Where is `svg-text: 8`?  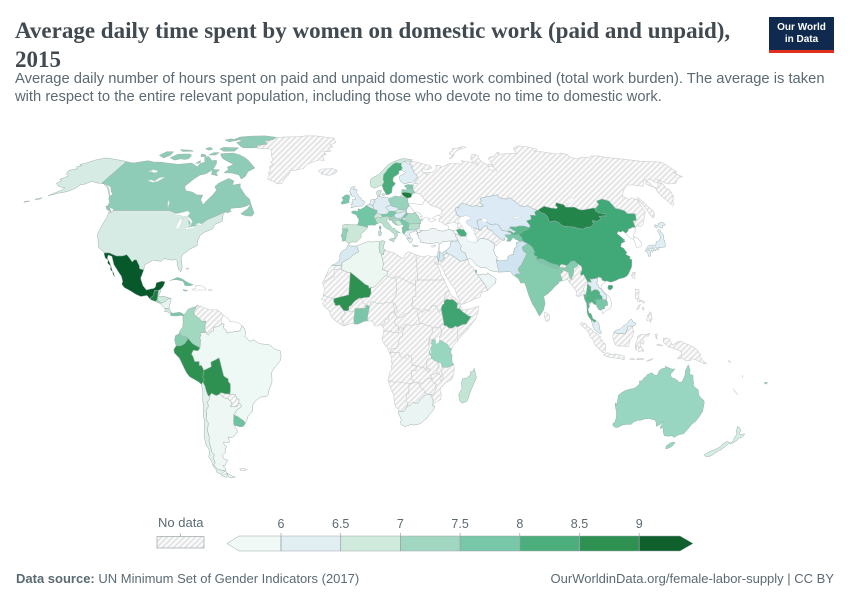
svg-text: 8 is located at coordinates (519, 524).